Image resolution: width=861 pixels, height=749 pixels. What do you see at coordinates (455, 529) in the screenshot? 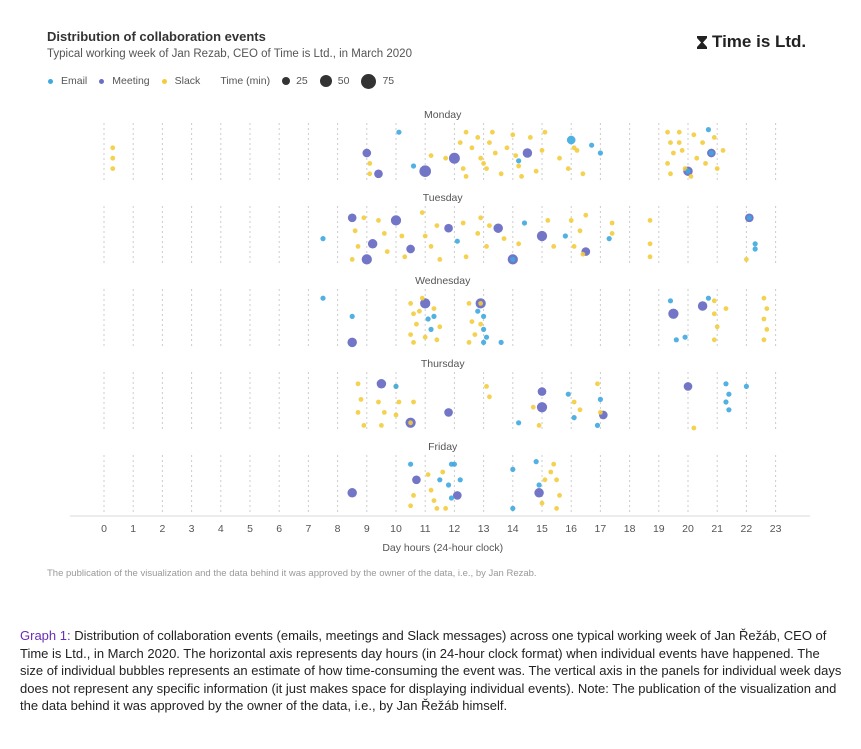
I see `x-tick-label: 12` at bounding box center [455, 529].